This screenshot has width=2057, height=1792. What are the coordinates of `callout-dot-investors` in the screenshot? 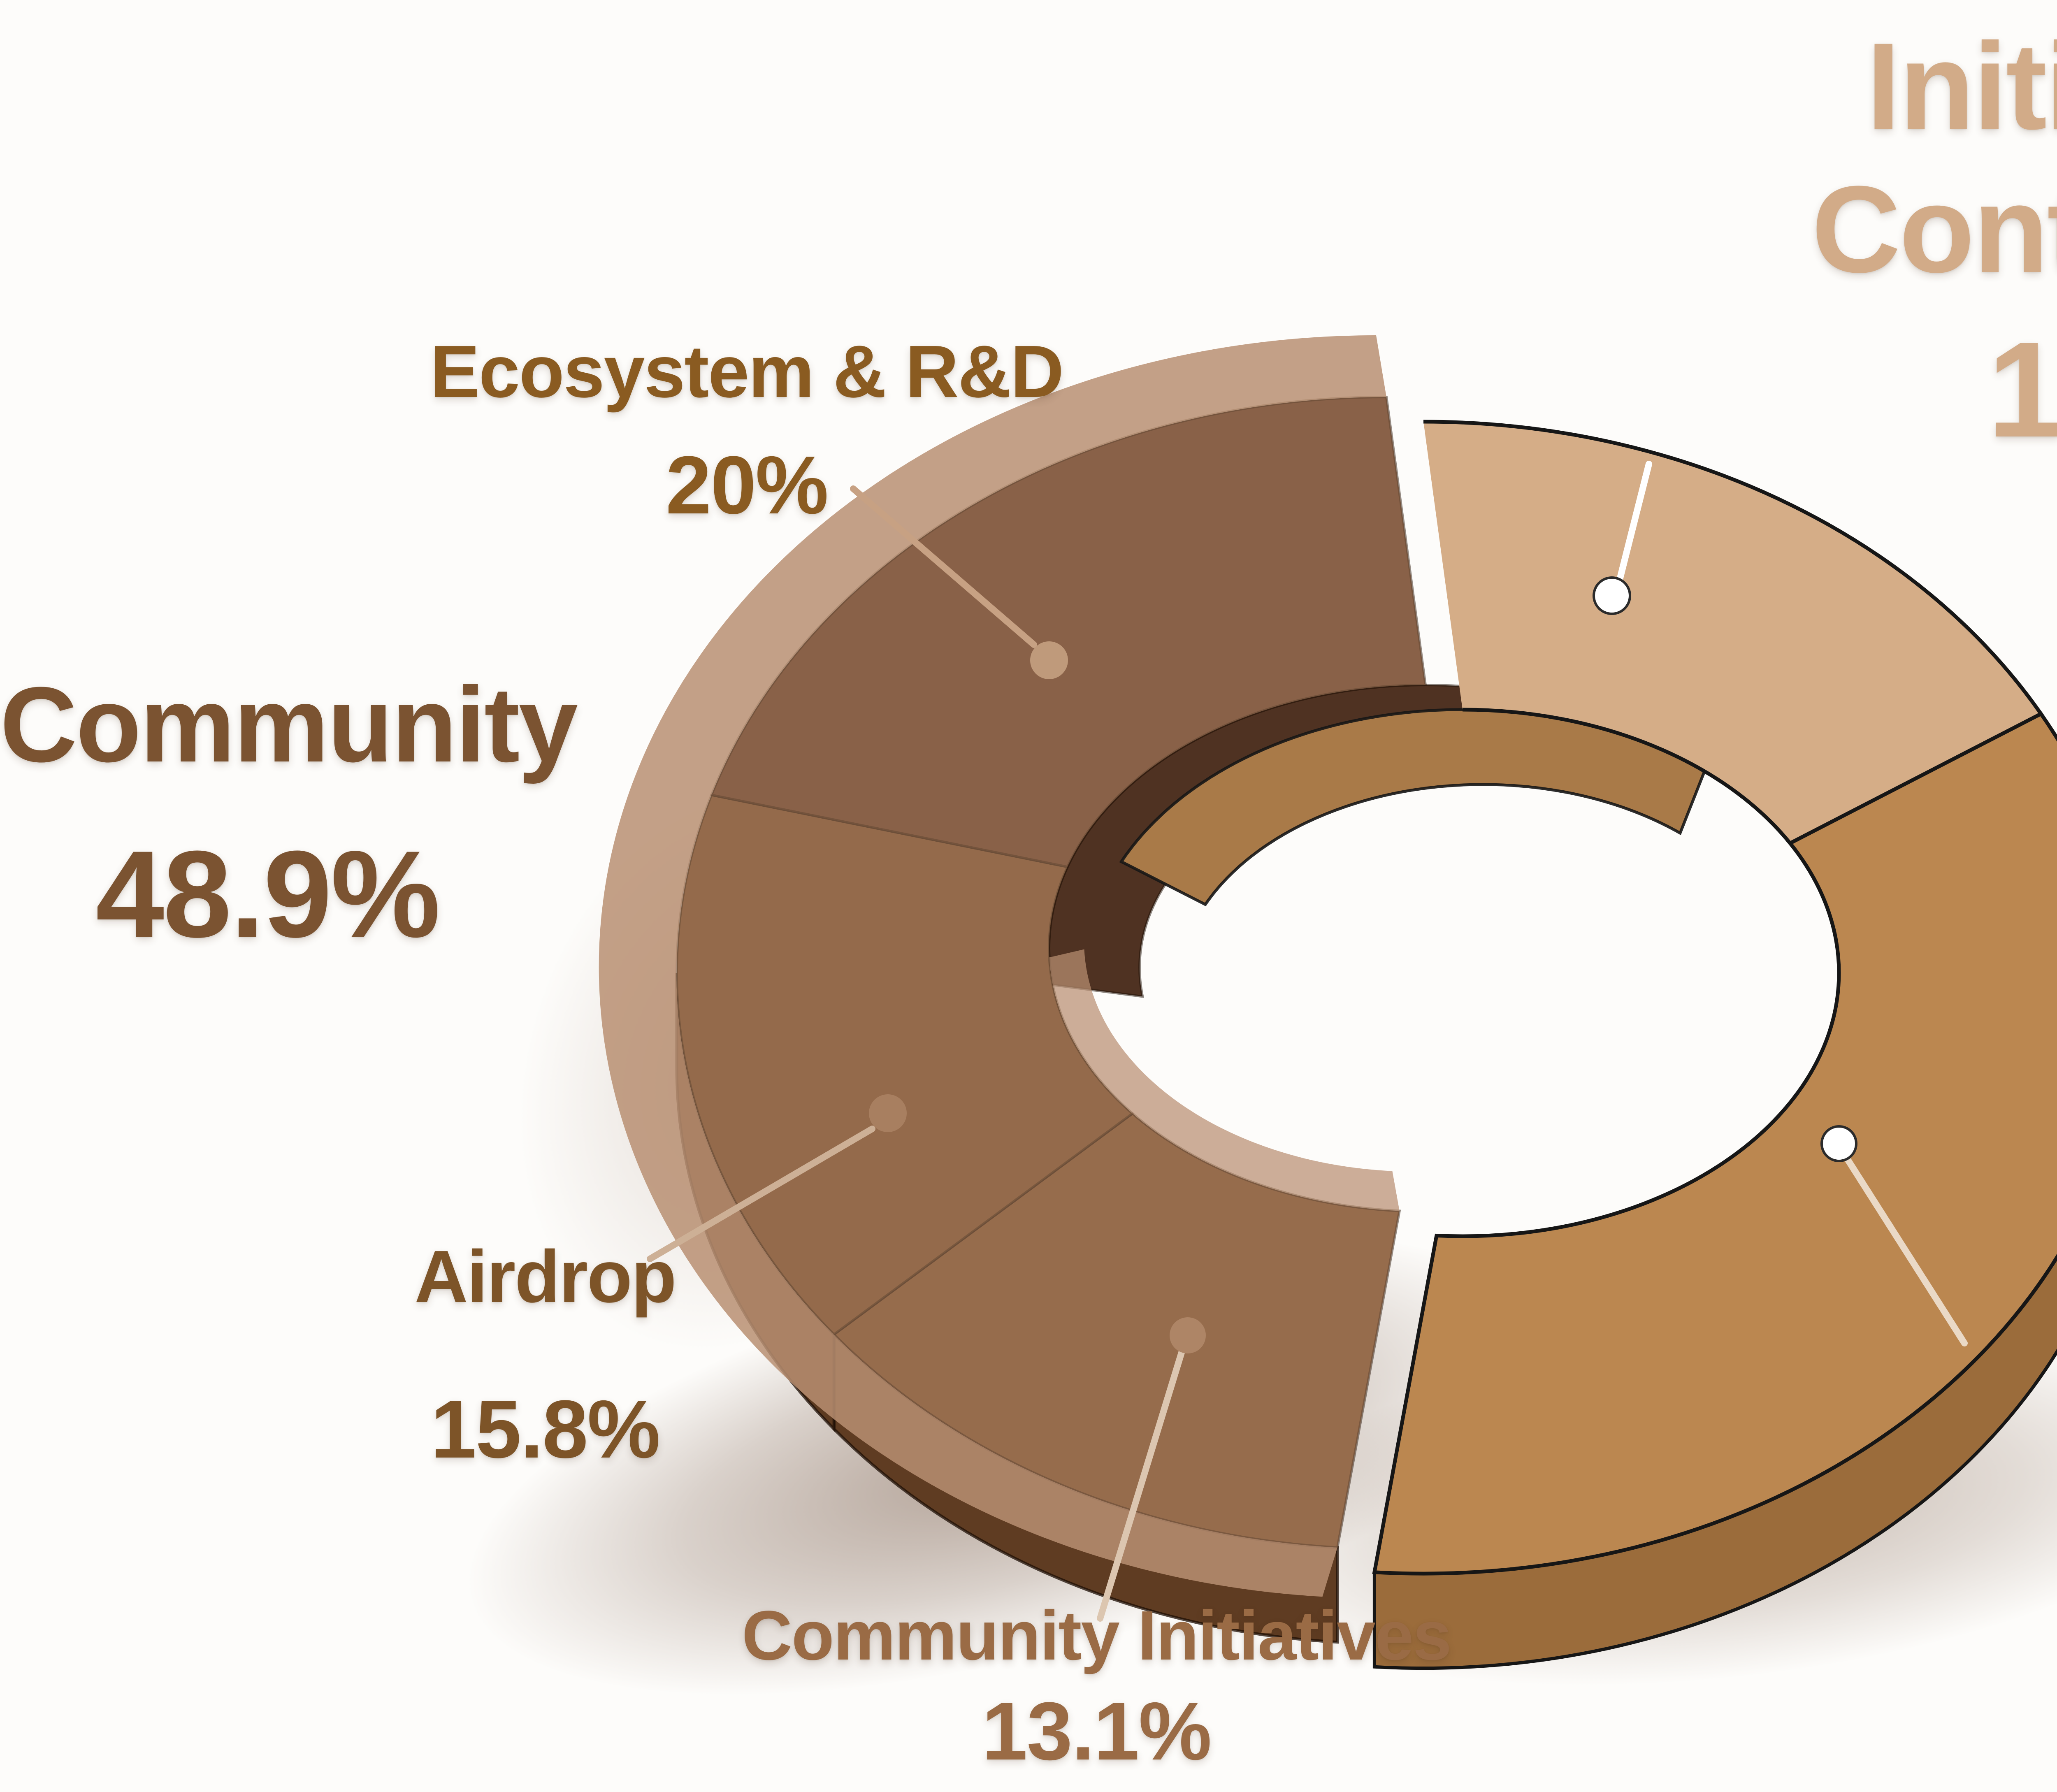 It's located at (1838, 1143).